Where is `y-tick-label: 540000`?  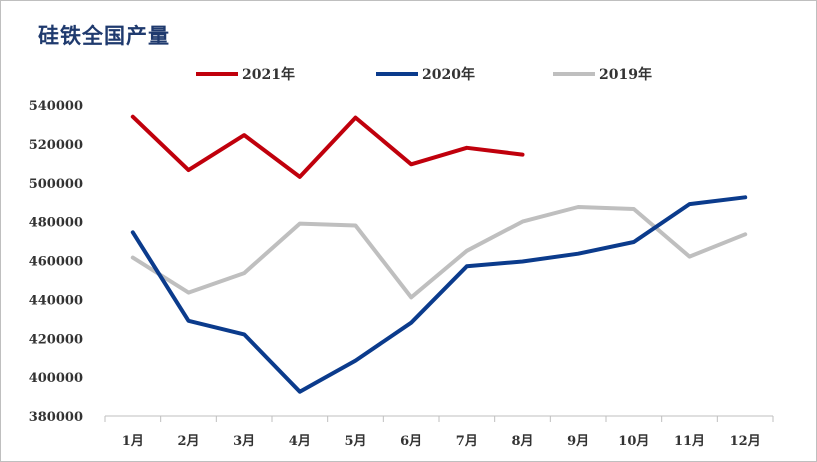
y-tick-label: 540000 is located at coordinates (56, 106).